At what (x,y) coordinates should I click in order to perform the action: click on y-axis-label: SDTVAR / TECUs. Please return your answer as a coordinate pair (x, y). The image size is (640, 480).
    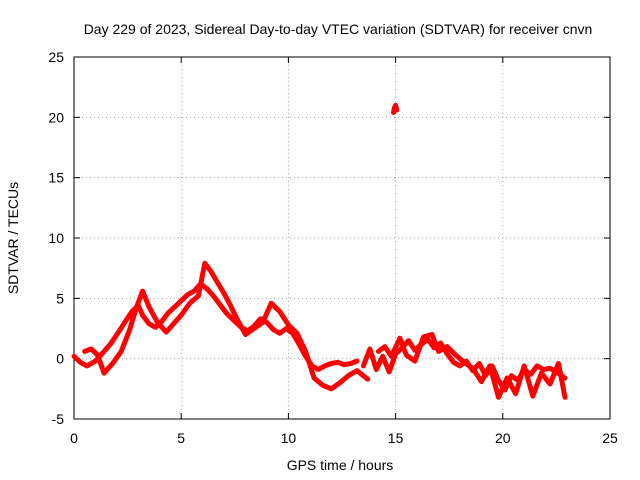
    Looking at the image, I should click on (13, 238).